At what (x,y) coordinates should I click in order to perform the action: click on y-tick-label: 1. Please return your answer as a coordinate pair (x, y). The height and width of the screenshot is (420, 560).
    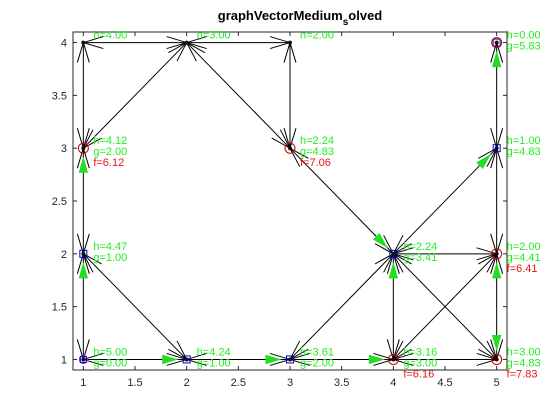
    Looking at the image, I should click on (64, 360).